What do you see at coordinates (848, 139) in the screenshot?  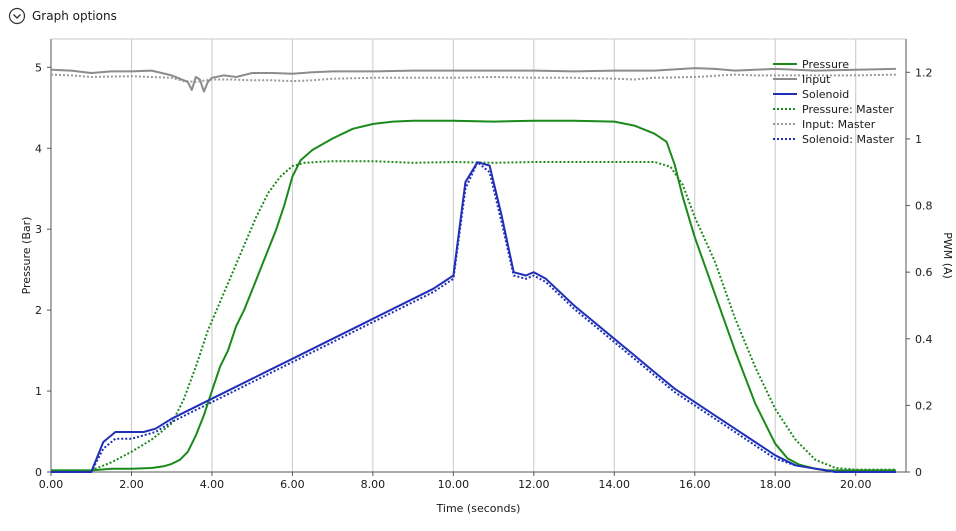 I see `legend-label: Solenoid: Master` at bounding box center [848, 139].